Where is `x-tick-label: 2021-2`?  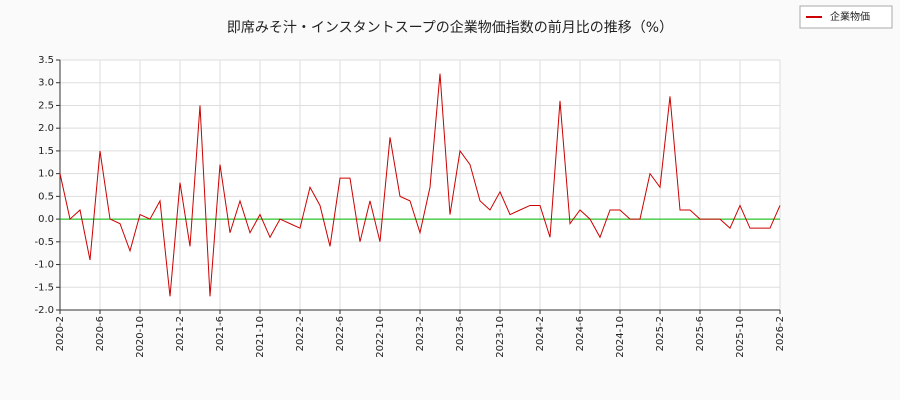 x-tick-label: 2021-2 is located at coordinates (180, 333).